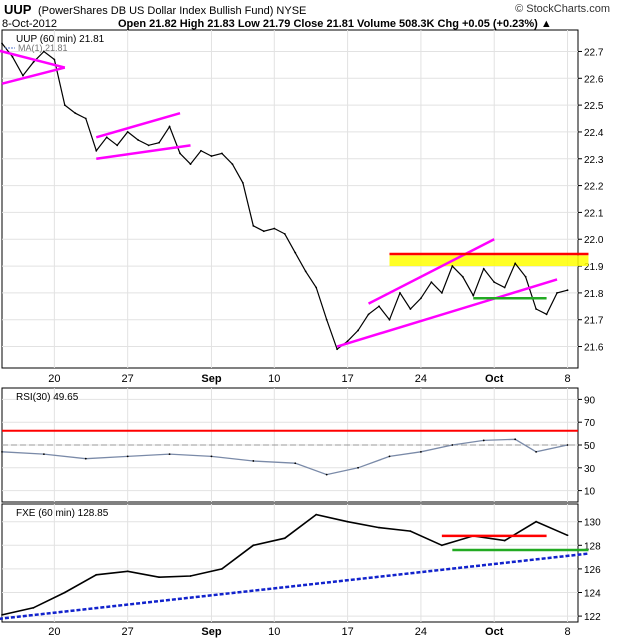  Describe the element at coordinates (43, 48) in the screenshot. I see `ma-legend-label: MA(1) 21.81` at that location.